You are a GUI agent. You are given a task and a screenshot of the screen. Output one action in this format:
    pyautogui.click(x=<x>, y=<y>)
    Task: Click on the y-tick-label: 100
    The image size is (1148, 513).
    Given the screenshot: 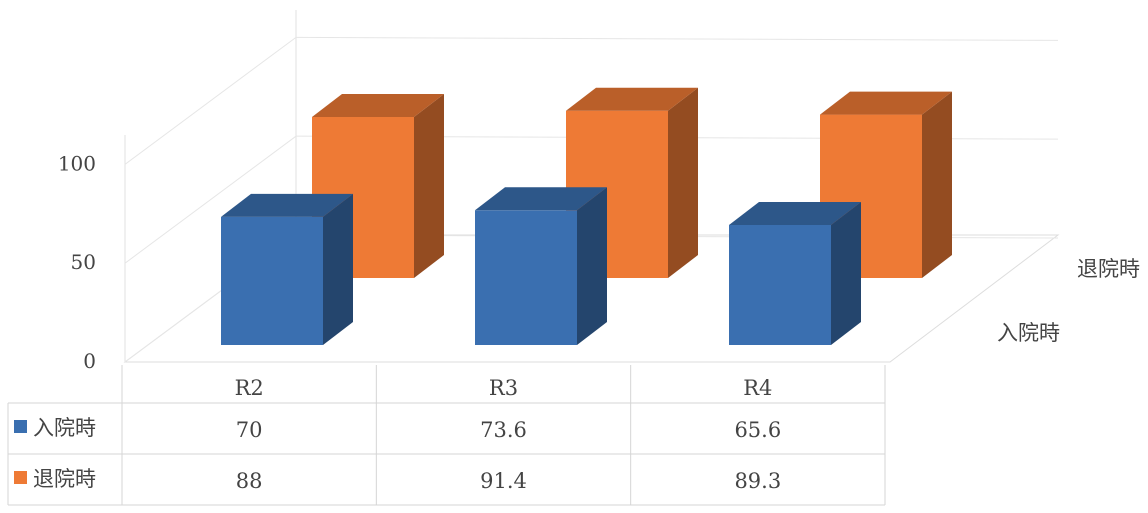 What is the action you would take?
    pyautogui.click(x=77, y=163)
    